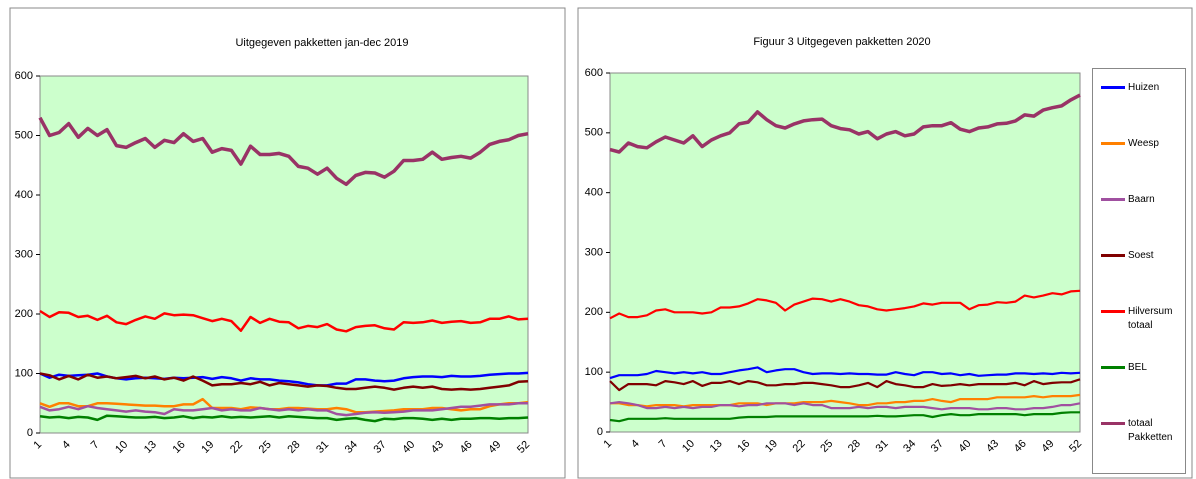 This screenshot has width=1196, height=479. Describe the element at coordinates (1150, 430) in the screenshot. I see `legend-label: totaal Pakketten` at that location.